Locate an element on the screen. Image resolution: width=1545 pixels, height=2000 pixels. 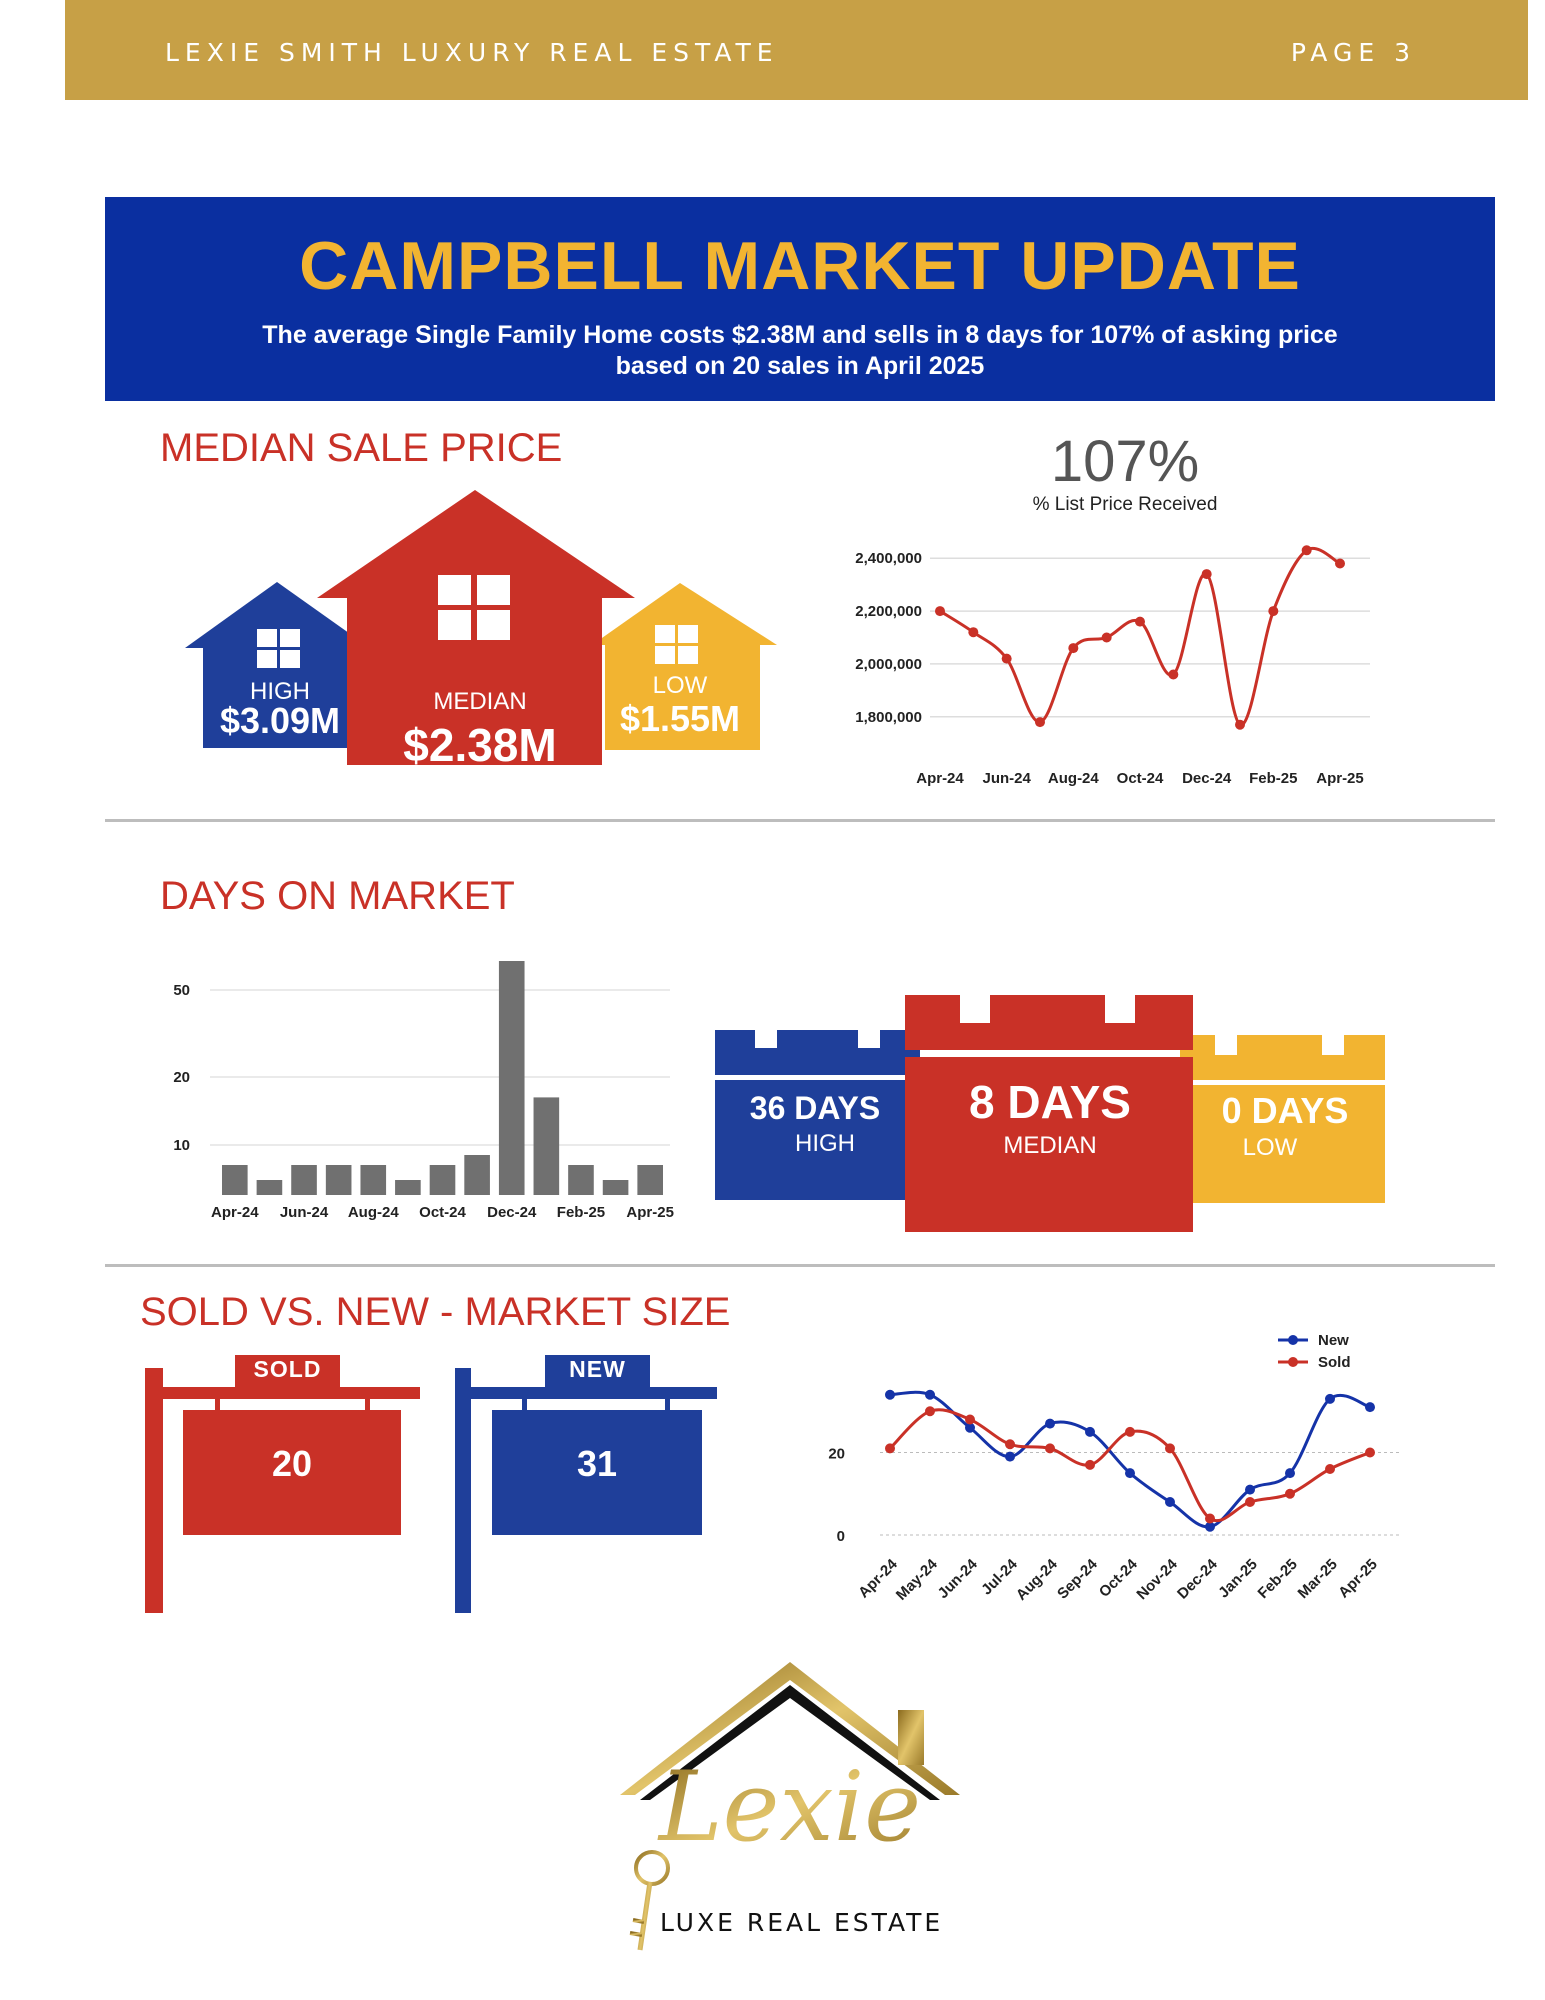
low-calendar-icon is located at coordinates (1282, 1115).